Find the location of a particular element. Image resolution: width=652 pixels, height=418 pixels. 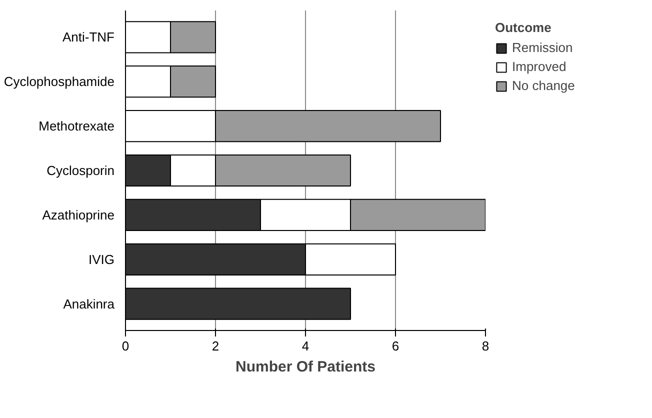

x-tick-label: 2 is located at coordinates (216, 346).